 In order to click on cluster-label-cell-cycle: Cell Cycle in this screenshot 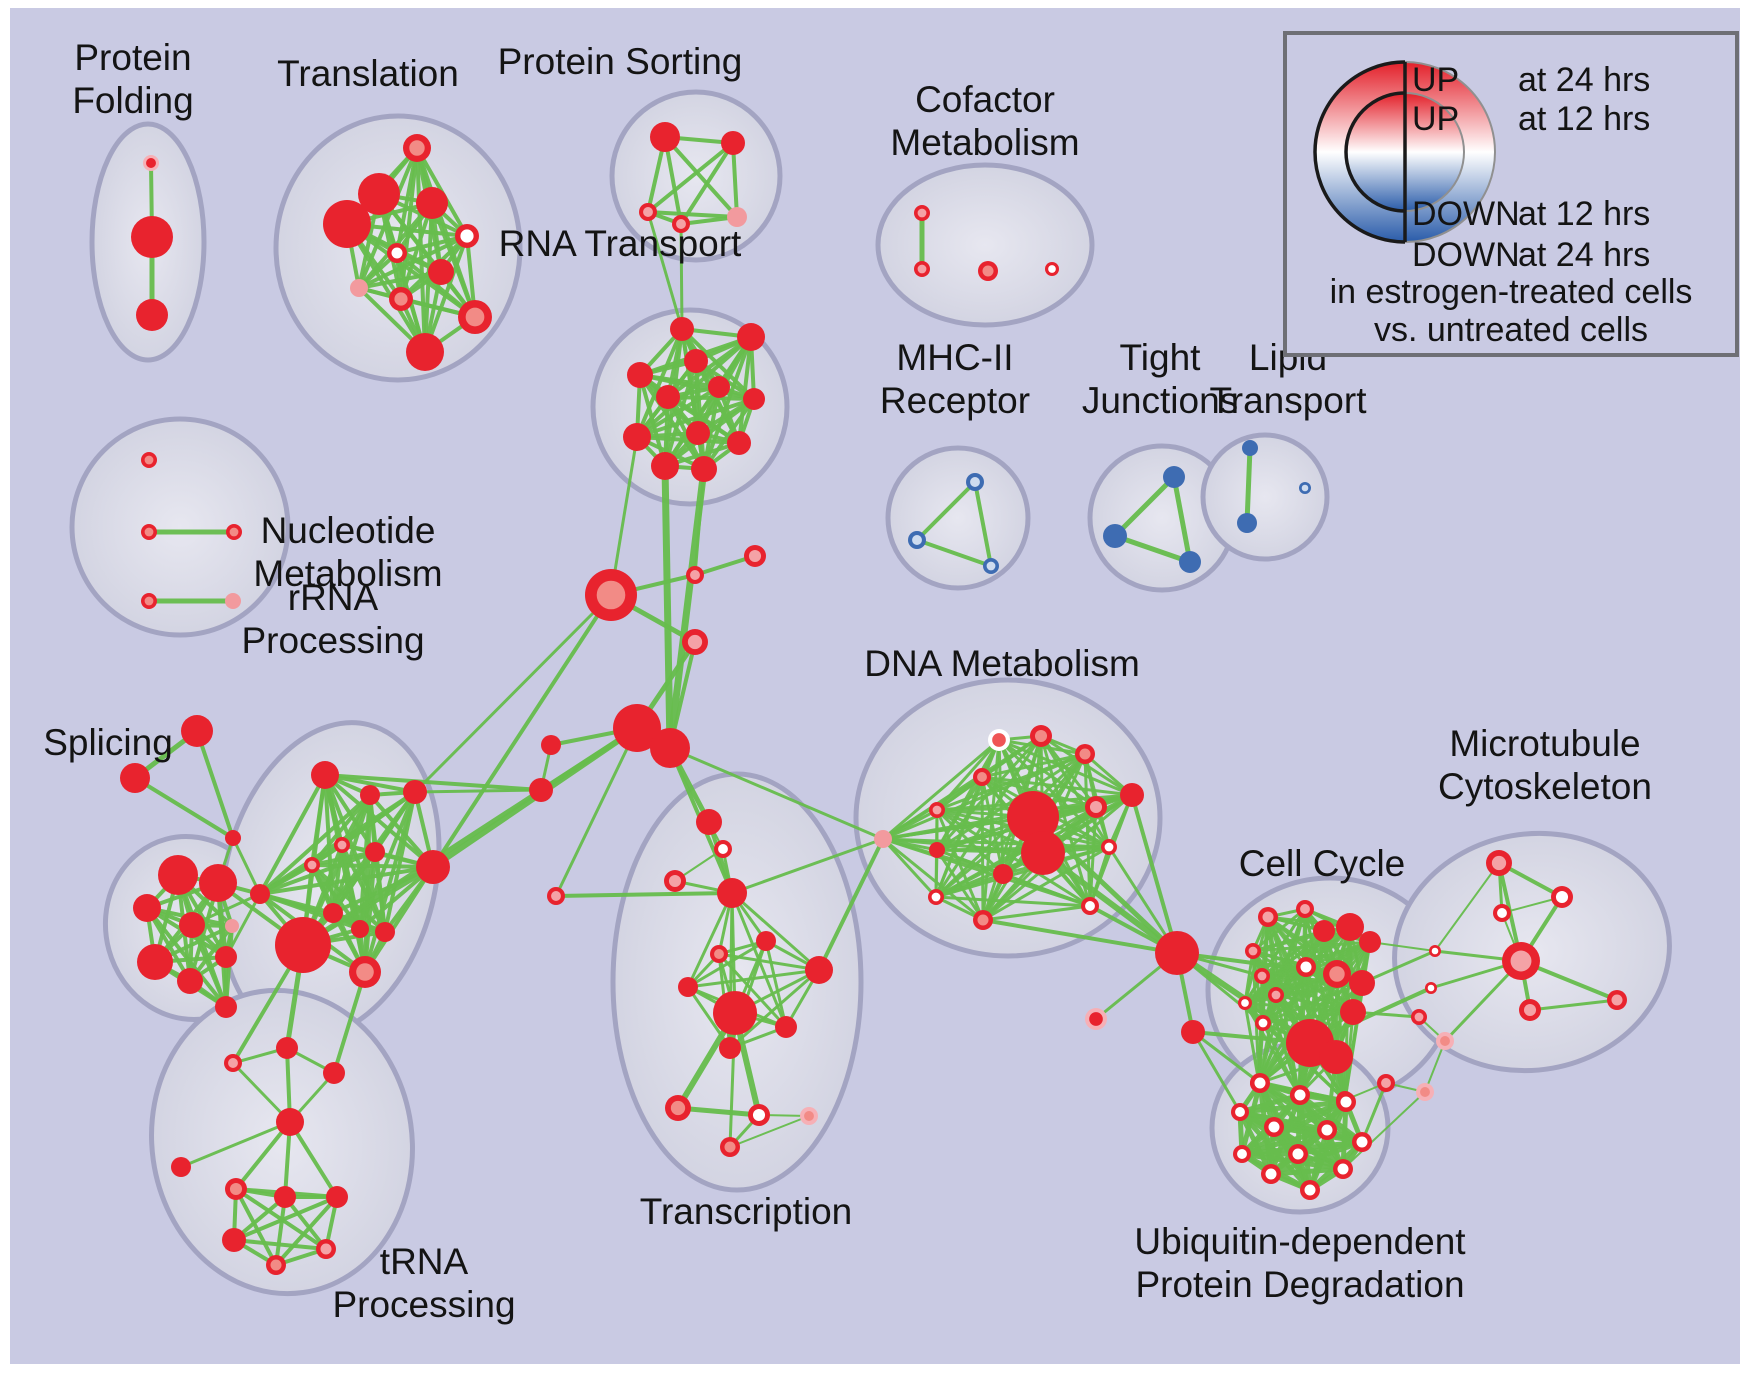, I will do `click(1322, 863)`.